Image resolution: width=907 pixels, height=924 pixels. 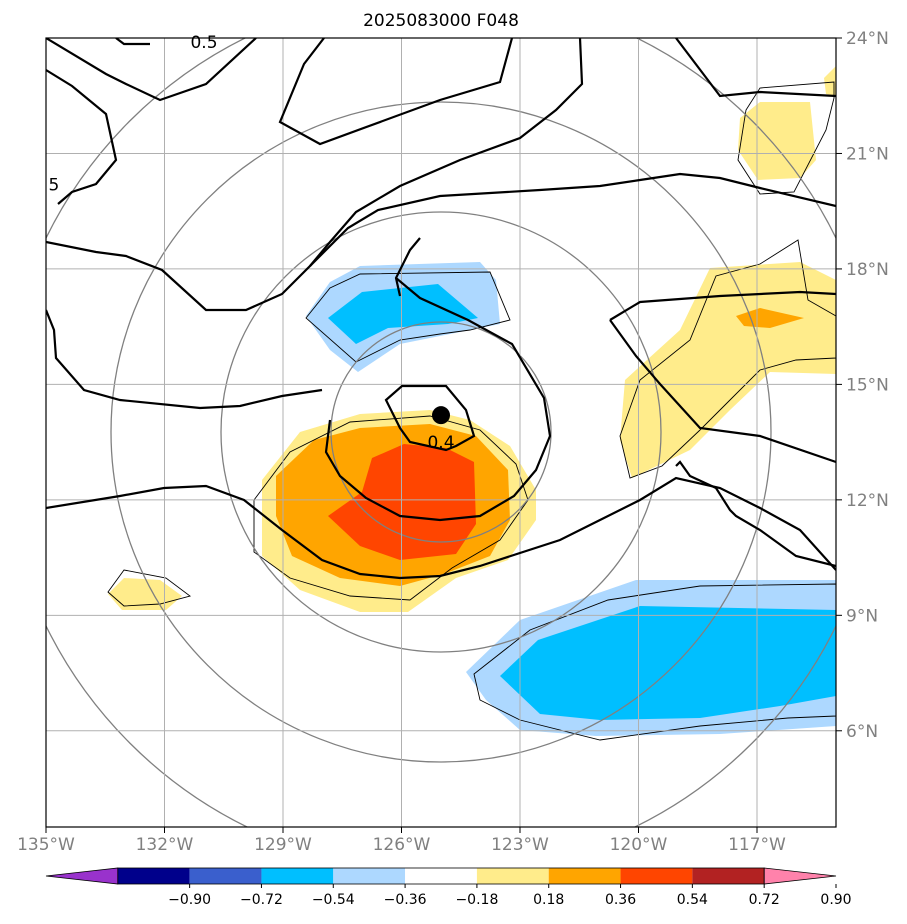 What do you see at coordinates (405, 900) in the screenshot?
I see `colorbar-tick-label: −0.36` at bounding box center [405, 900].